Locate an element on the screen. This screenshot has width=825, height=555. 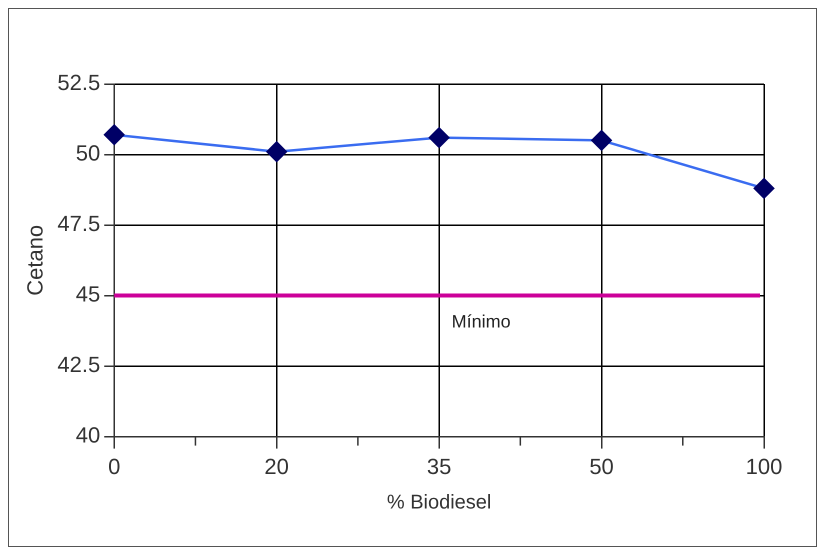
x-axis-title: % Biodiesel is located at coordinates (439, 503).